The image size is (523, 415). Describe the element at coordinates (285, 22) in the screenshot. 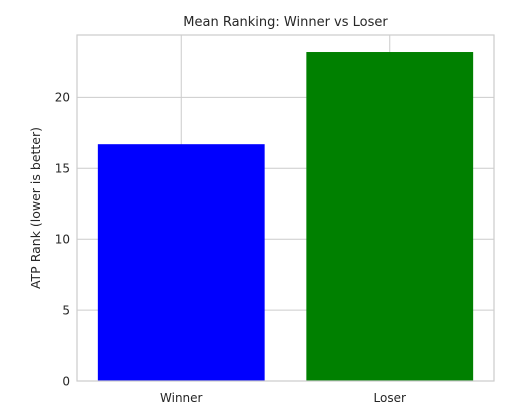

I see `chart-title: Mean Ranking: Winner vs Loser` at that location.